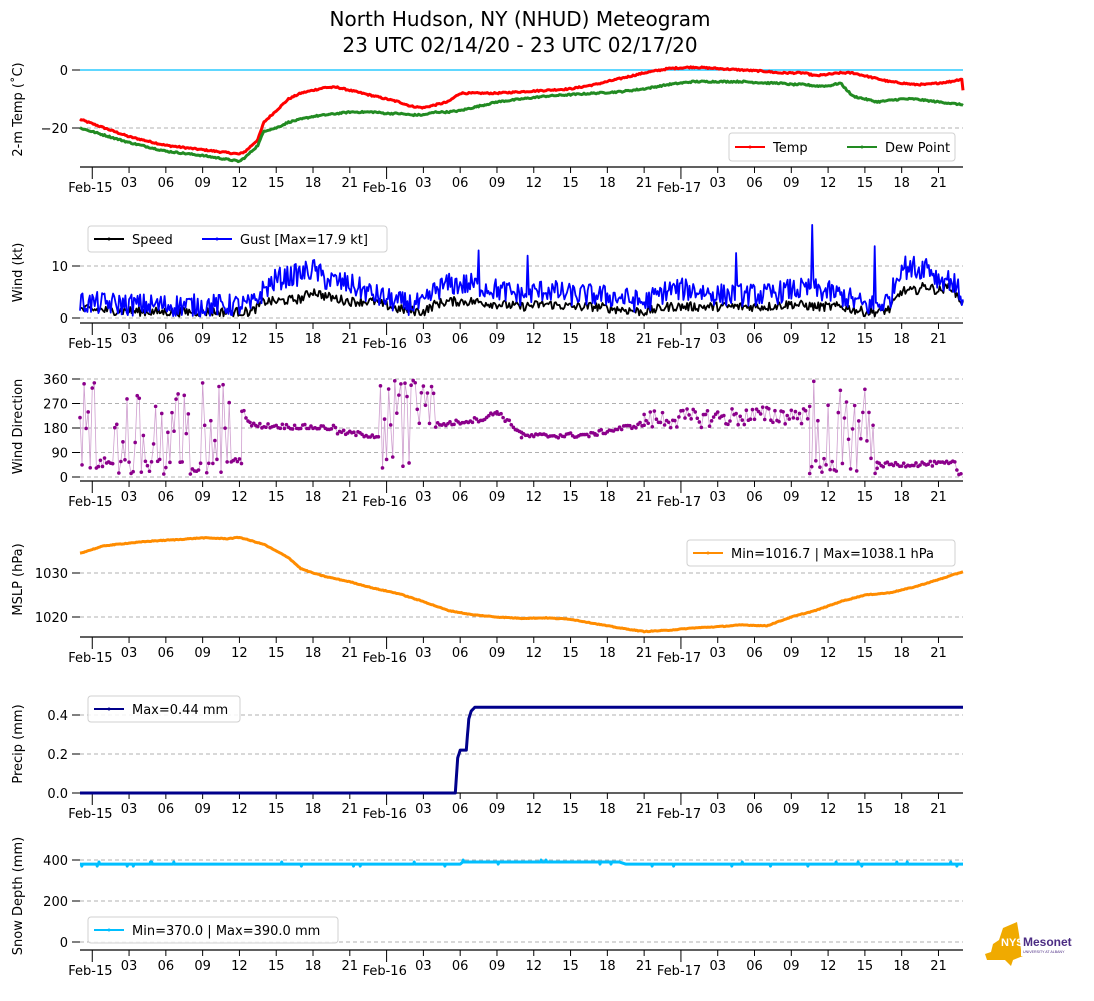  I want to click on y-axis-label: Wind Direction, so click(18, 427).